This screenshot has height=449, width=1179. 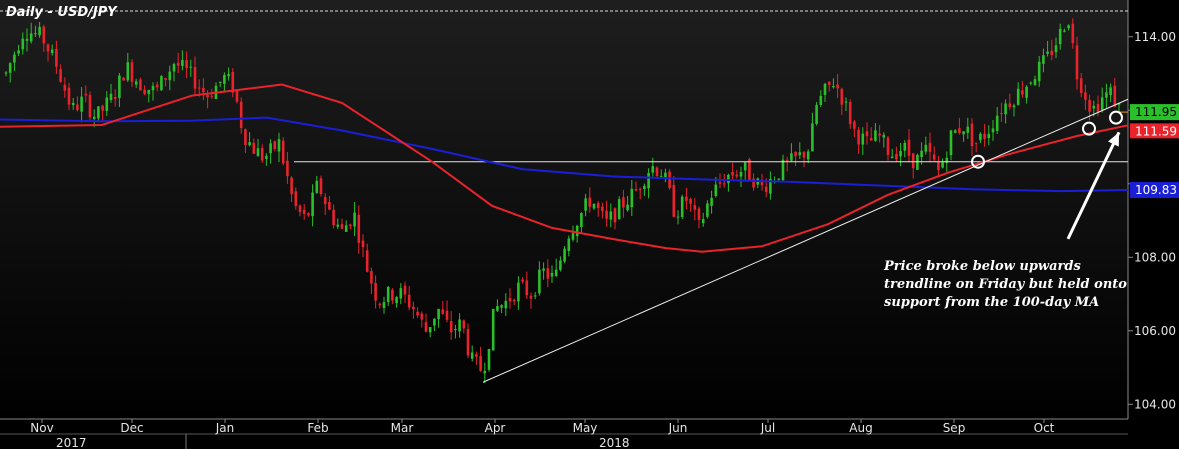 What do you see at coordinates (131, 428) in the screenshot?
I see `x-tick-label: Dec` at bounding box center [131, 428].